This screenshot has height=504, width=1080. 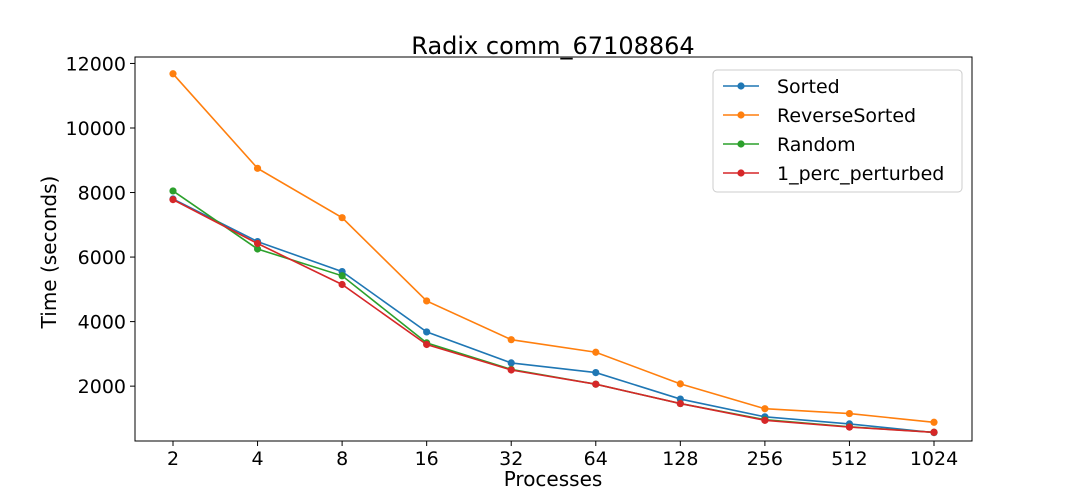 What do you see at coordinates (511, 459) in the screenshot?
I see `x-tick-label: 32` at bounding box center [511, 459].